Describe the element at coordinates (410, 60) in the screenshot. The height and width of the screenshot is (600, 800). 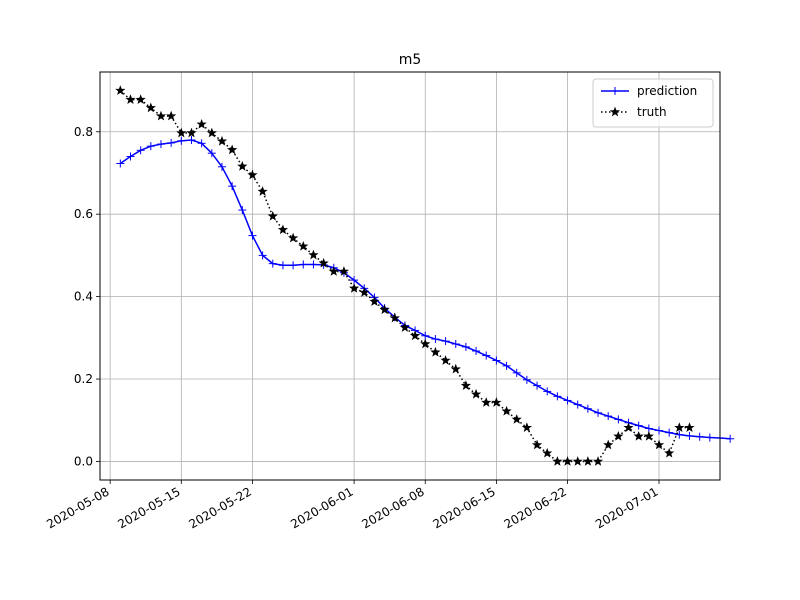
I see `chart-title: m5` at that location.